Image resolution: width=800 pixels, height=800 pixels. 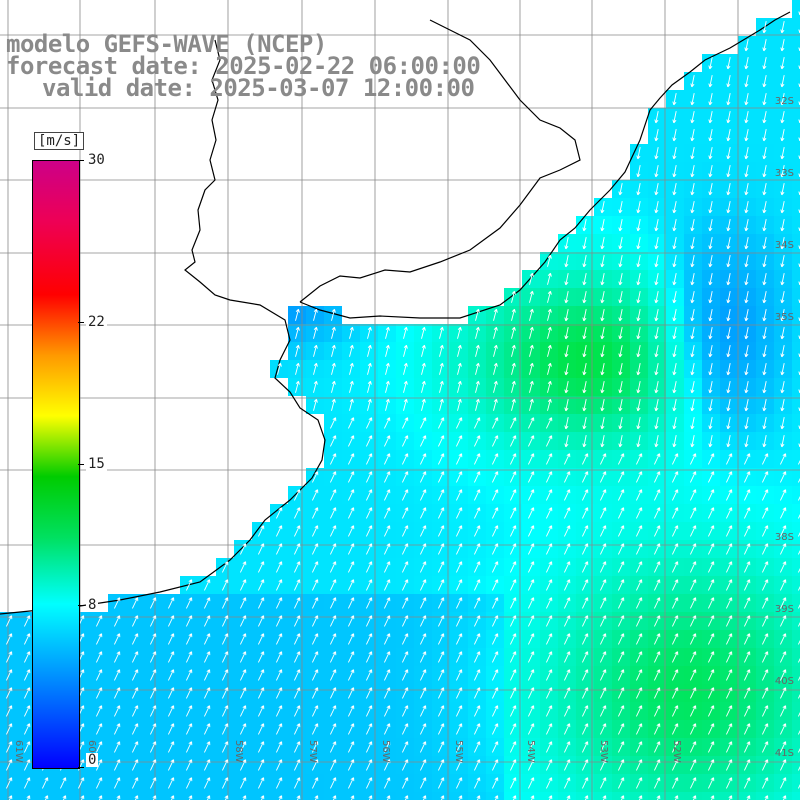 I want to click on longitude-label: 58W, so click(x=238, y=751).